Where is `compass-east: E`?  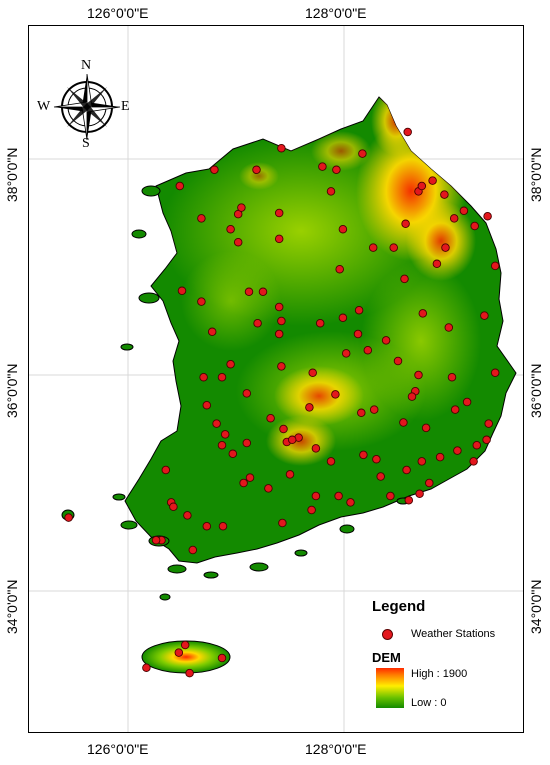
compass-east: E is located at coordinates (125, 106).